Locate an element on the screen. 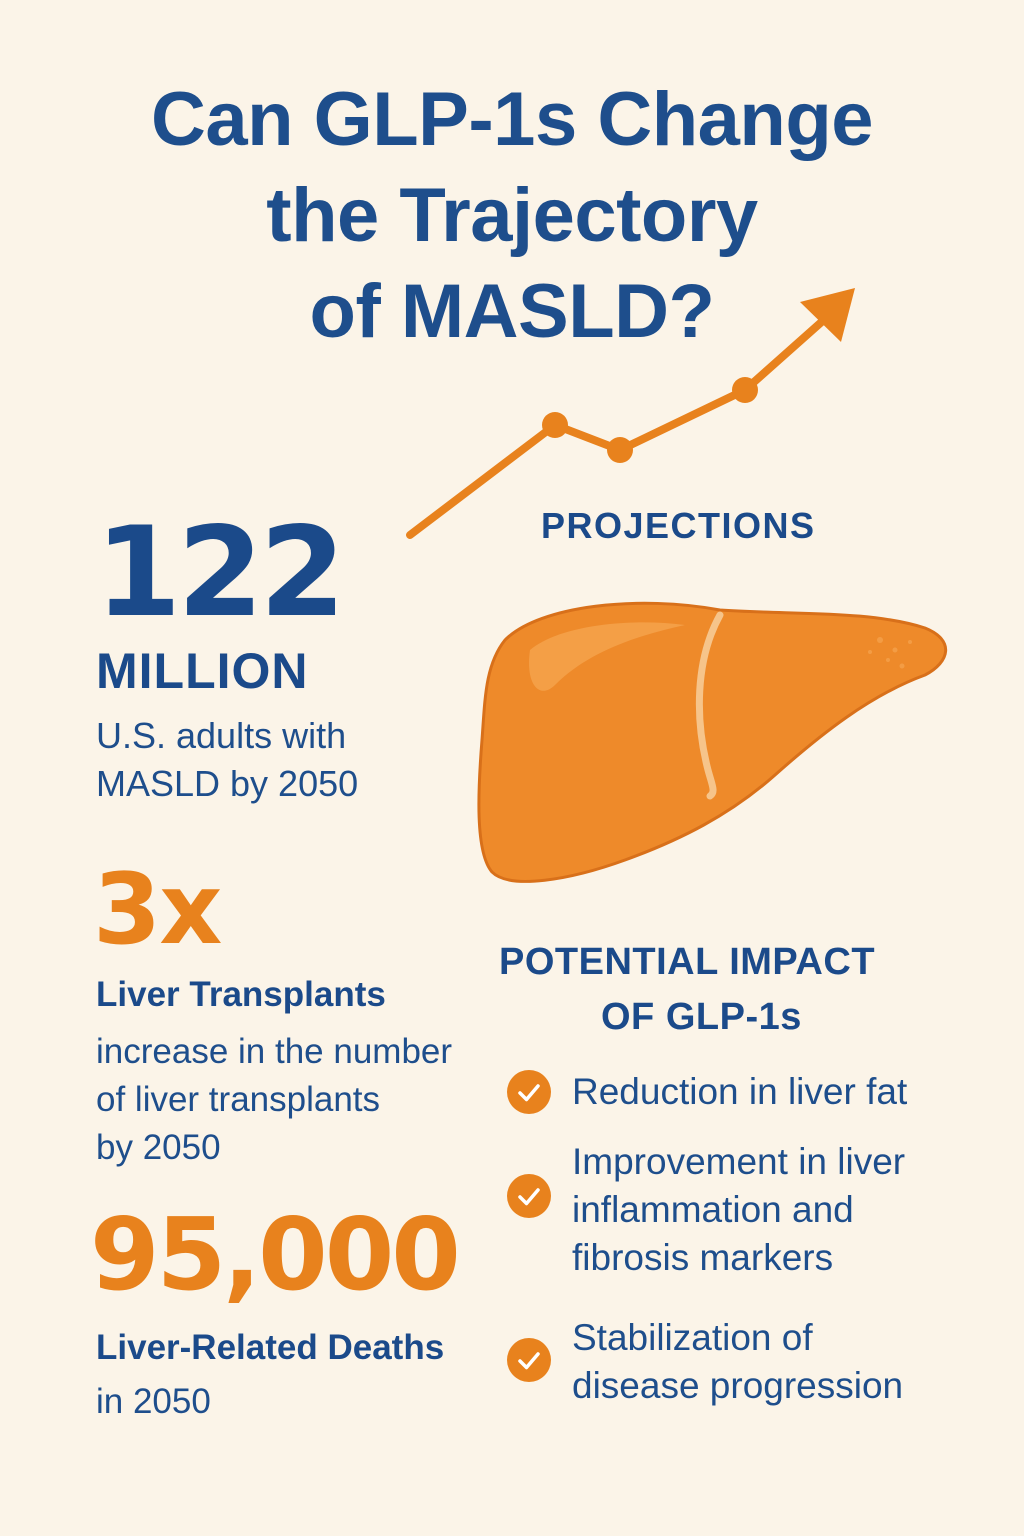 This screenshot has height=1536, width=1024. adults-stat-value: 122 is located at coordinates (220, 573).